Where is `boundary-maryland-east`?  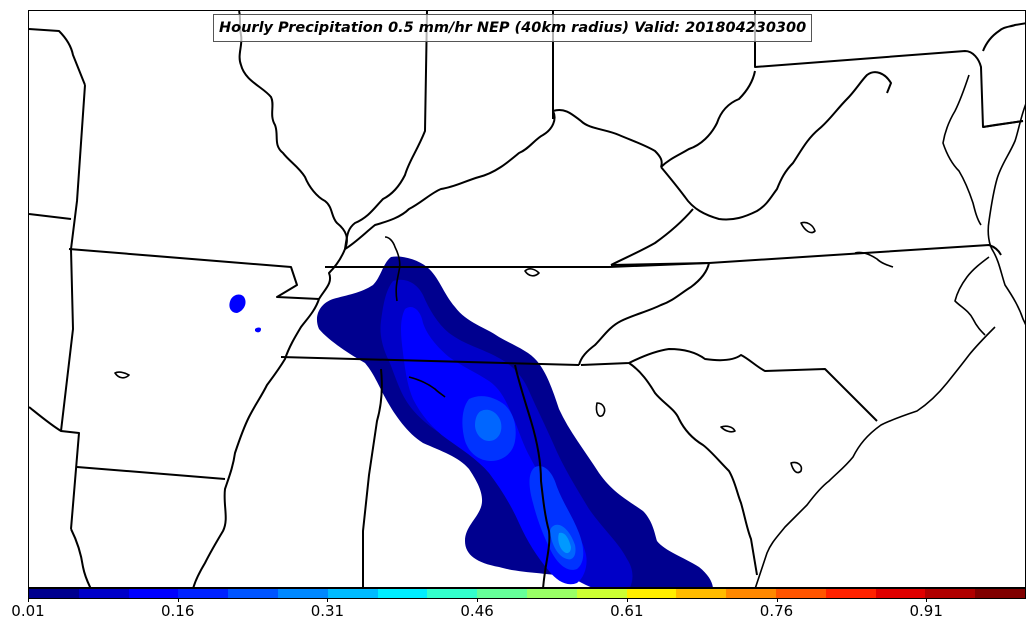 boundary-maryland-east is located at coordinates (1003, 124).